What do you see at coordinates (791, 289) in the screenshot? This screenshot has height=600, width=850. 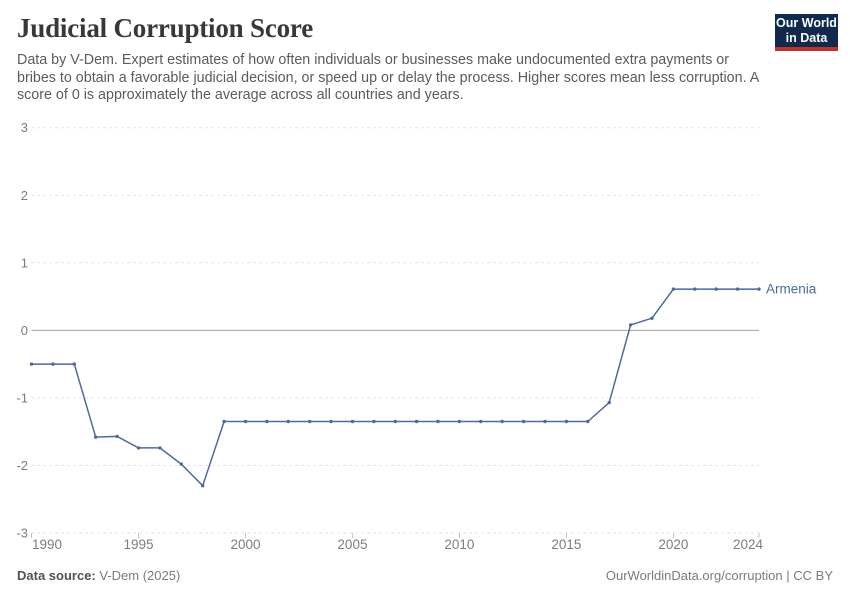 I see `series-label-armenia: Armenia` at bounding box center [791, 289].